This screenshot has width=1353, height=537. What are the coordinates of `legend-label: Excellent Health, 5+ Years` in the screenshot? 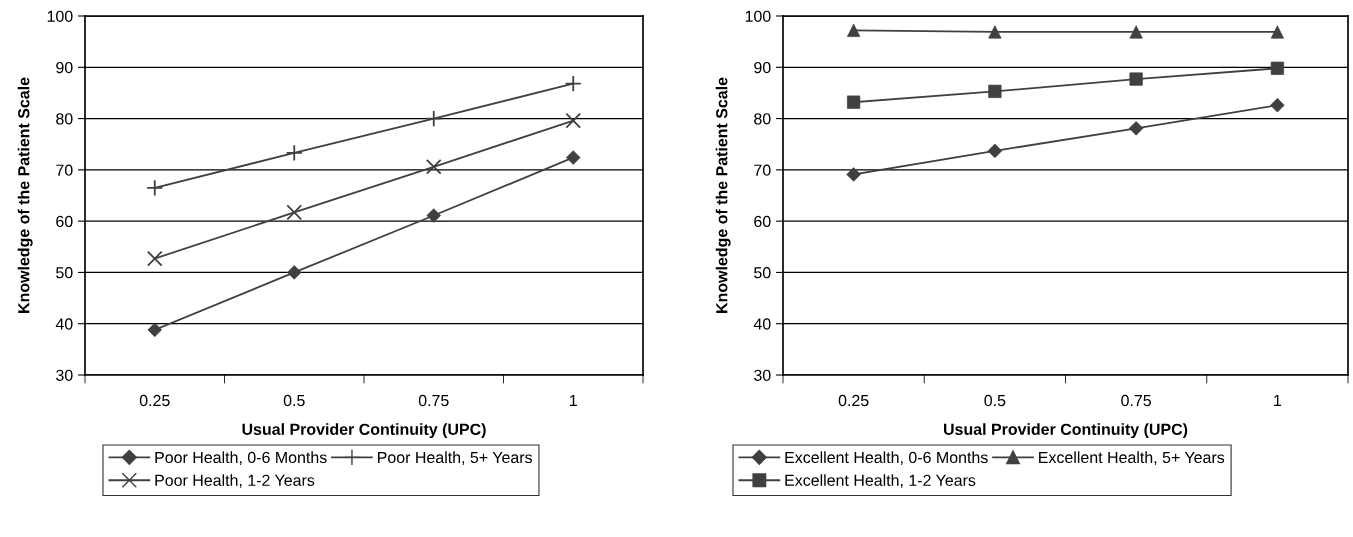 It's located at (1132, 458).